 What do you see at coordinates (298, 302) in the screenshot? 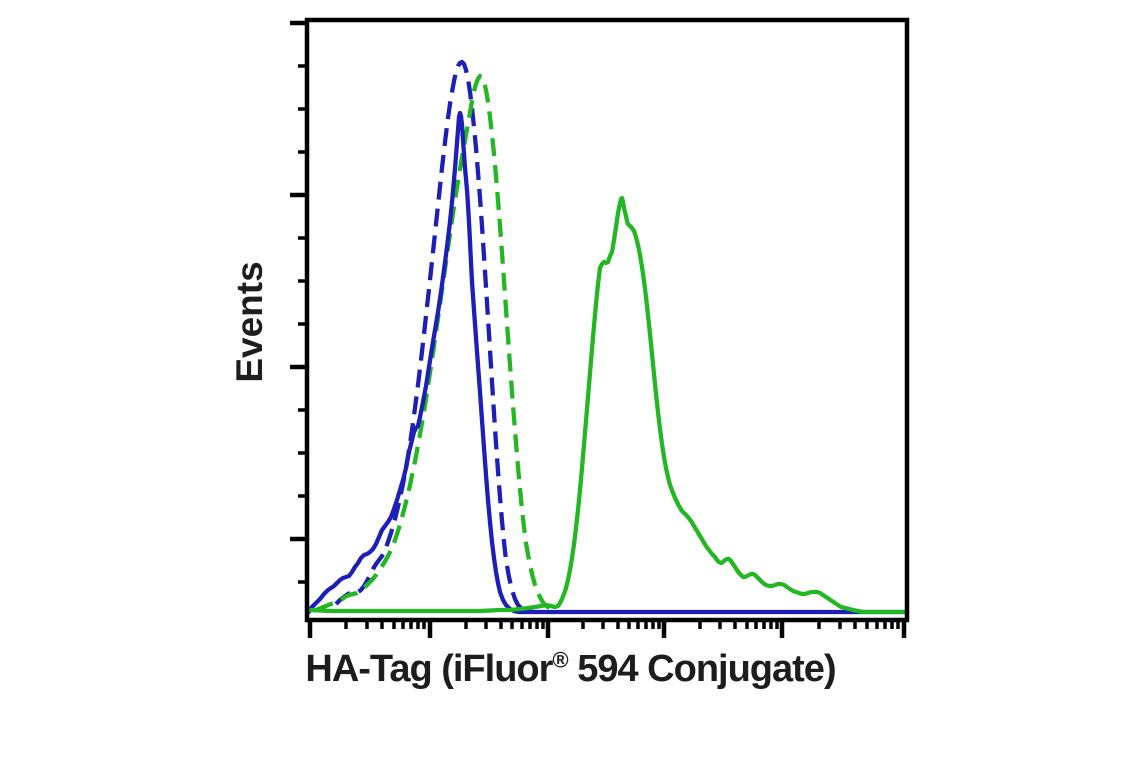
I see `y-axis-ticks` at bounding box center [298, 302].